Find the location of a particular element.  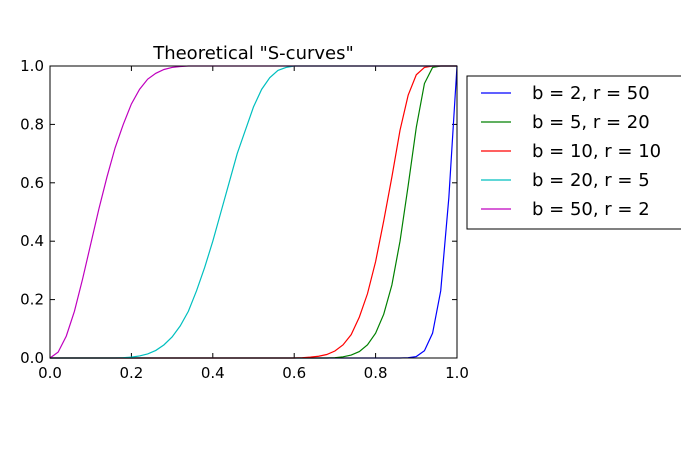

x-tick-label: 0.2 is located at coordinates (131, 373).